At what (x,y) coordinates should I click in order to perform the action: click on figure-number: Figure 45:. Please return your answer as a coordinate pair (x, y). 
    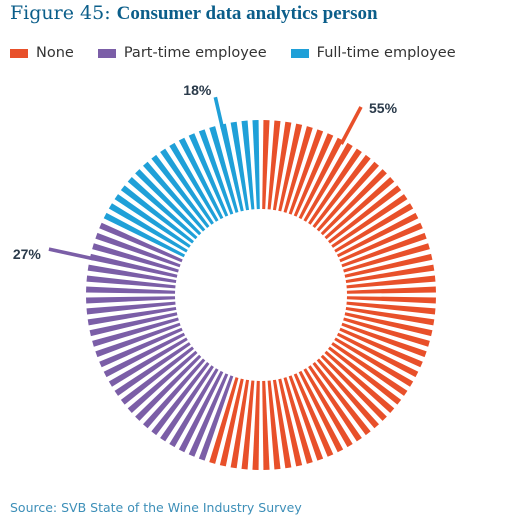
    Looking at the image, I should click on (63, 13).